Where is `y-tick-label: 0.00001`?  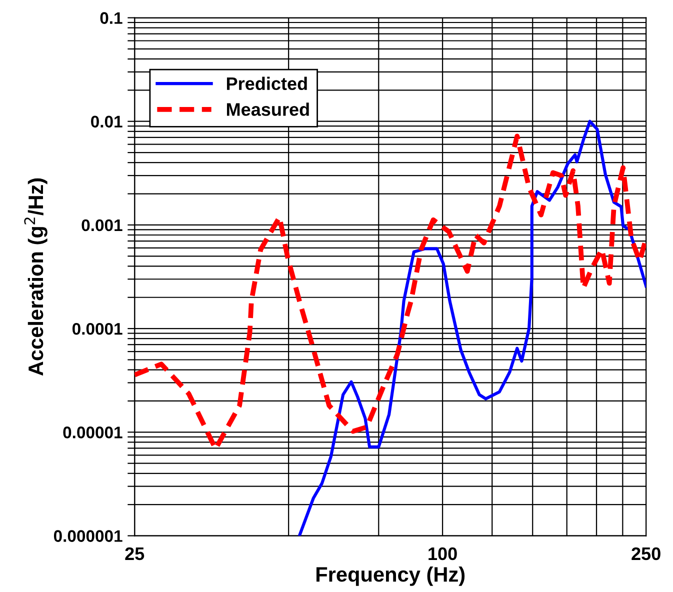 y-tick-label: 0.00001 is located at coordinates (92, 432).